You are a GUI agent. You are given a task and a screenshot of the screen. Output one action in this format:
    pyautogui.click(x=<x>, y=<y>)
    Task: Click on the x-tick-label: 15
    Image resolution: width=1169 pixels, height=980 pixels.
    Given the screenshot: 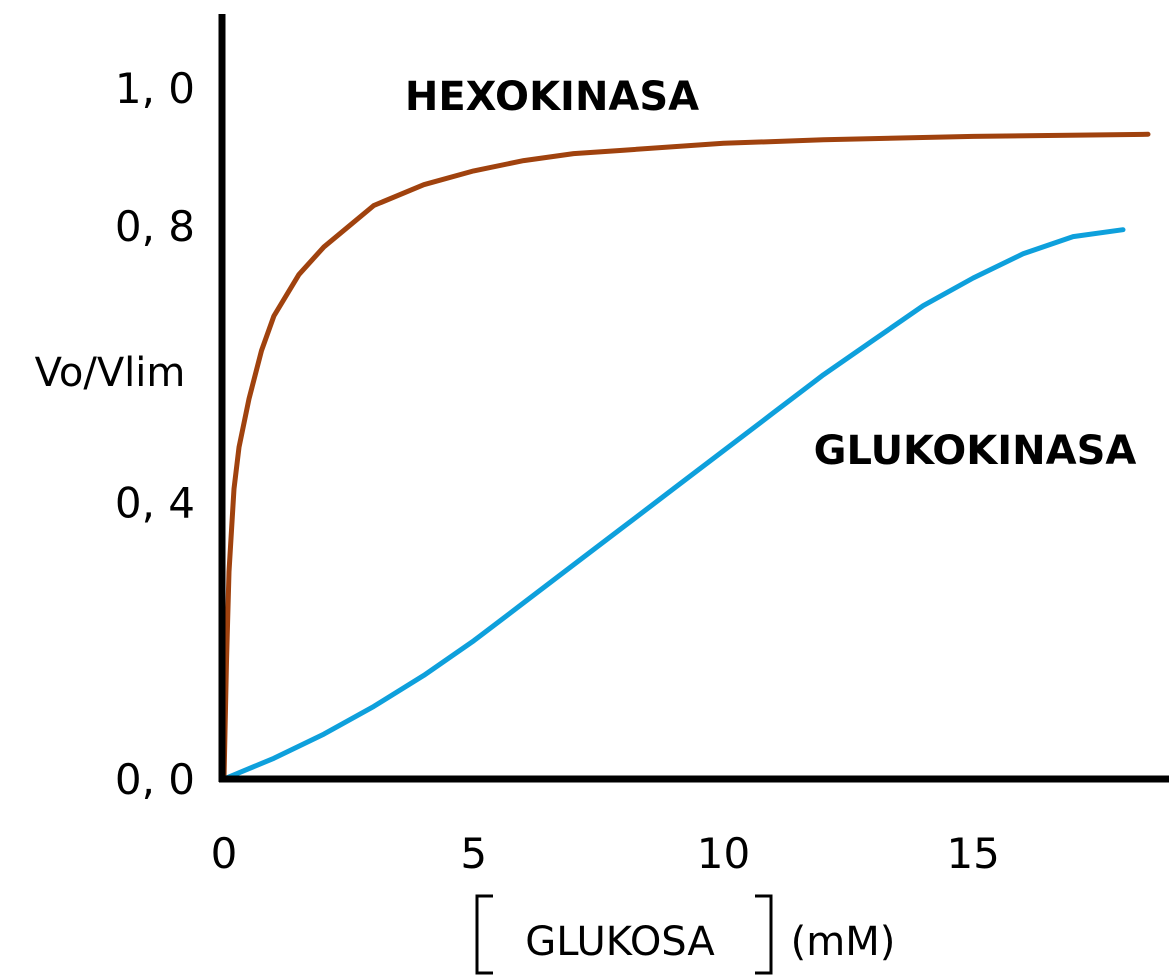 What is the action you would take?
    pyautogui.click(x=972, y=853)
    